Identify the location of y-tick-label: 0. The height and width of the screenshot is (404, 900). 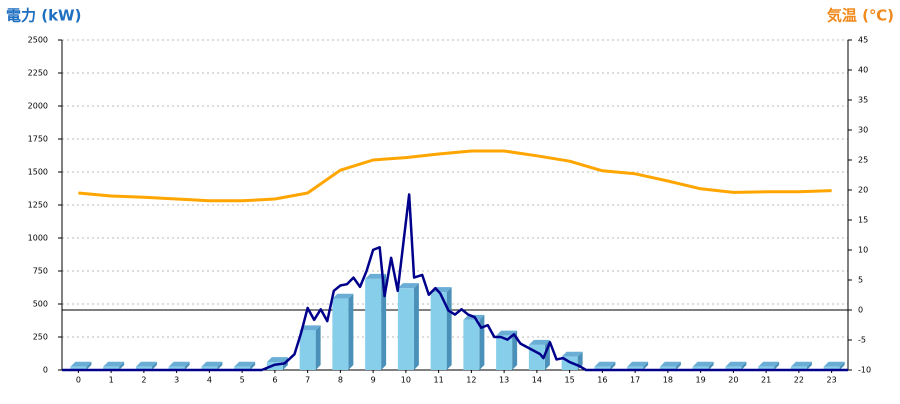
(45, 370).